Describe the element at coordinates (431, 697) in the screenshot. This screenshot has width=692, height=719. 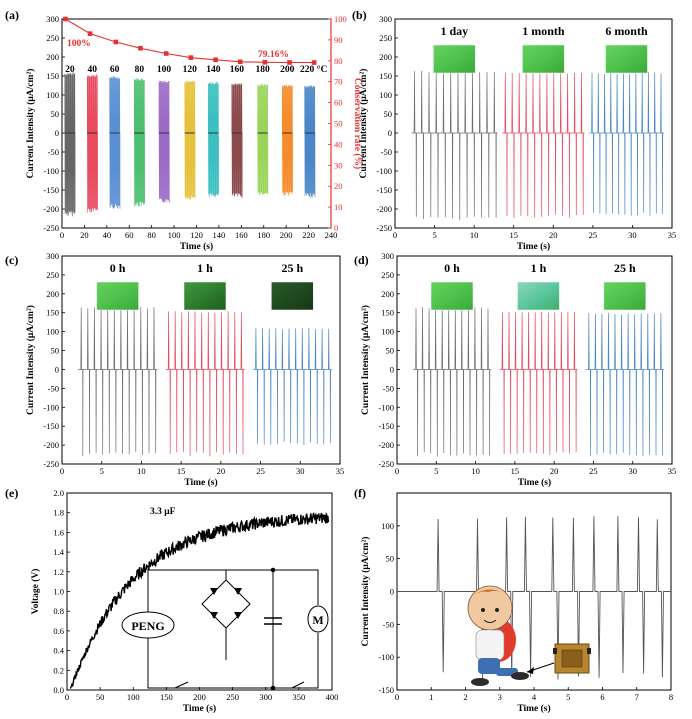
I see `x-tick-label: 1` at that location.